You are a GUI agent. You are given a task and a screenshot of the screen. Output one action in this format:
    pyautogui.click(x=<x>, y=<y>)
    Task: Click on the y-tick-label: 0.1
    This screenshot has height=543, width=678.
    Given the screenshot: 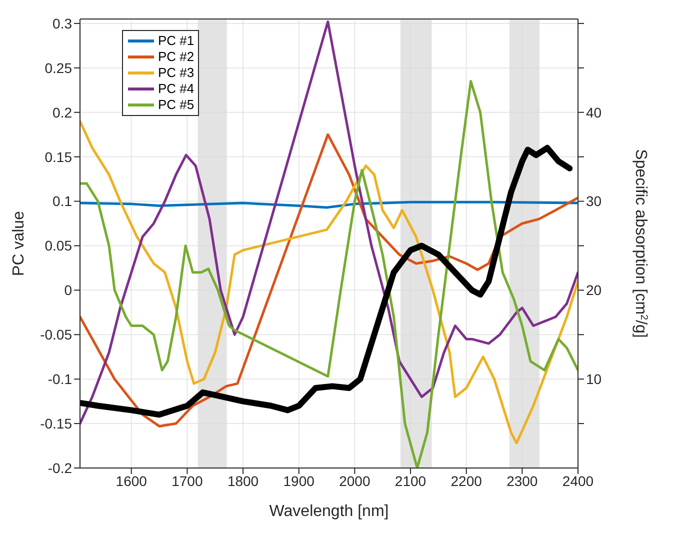 What is the action you would take?
    pyautogui.click(x=62, y=201)
    